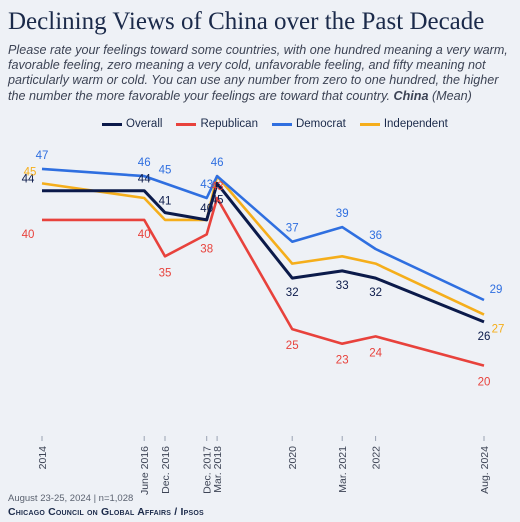 The height and width of the screenshot is (522, 520). What do you see at coordinates (43, 458) in the screenshot?
I see `x-tick-label: 2014` at bounding box center [43, 458].